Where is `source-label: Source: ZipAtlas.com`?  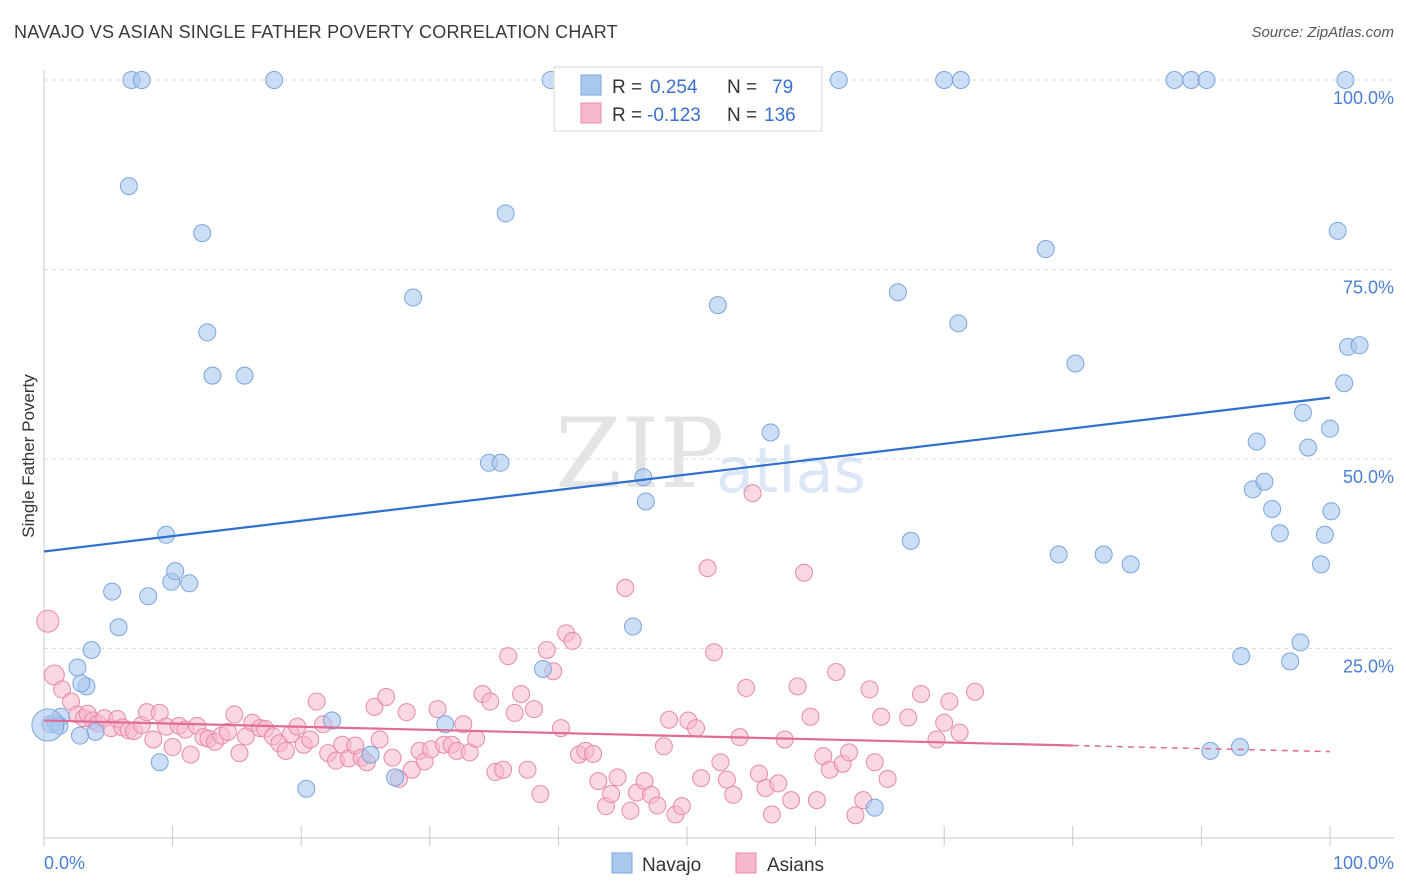
source-label: Source: ZipAtlas.com is located at coordinates (1322, 32).